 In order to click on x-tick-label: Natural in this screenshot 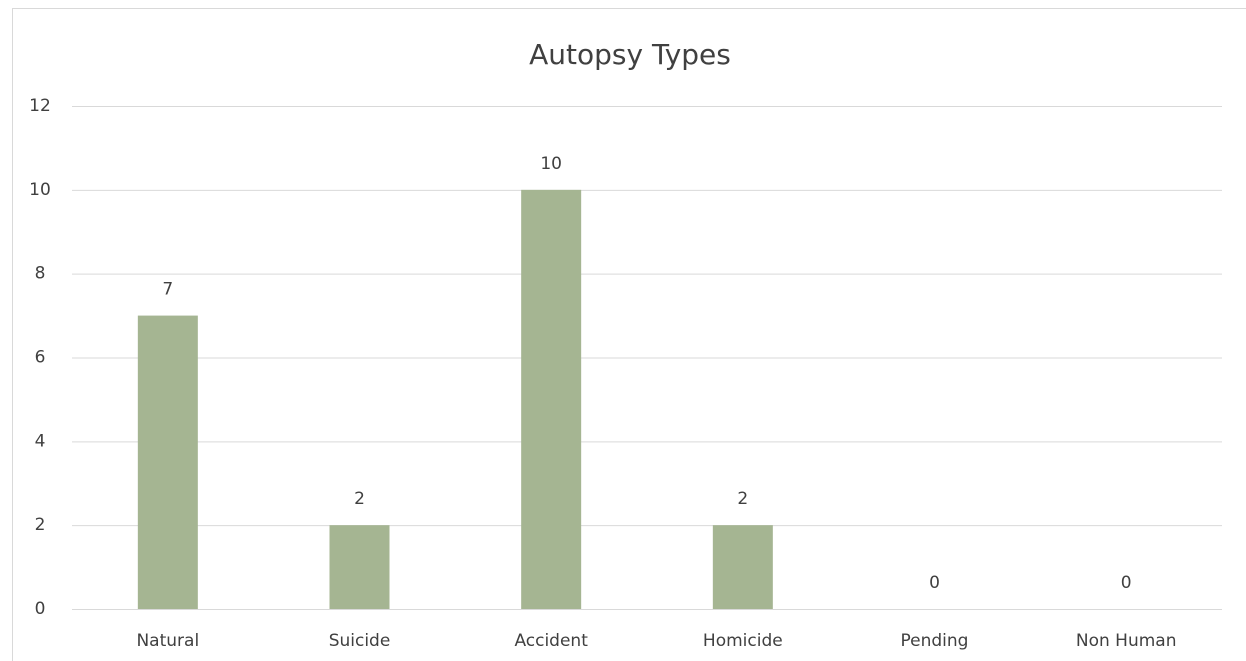, I will do `click(167, 641)`.